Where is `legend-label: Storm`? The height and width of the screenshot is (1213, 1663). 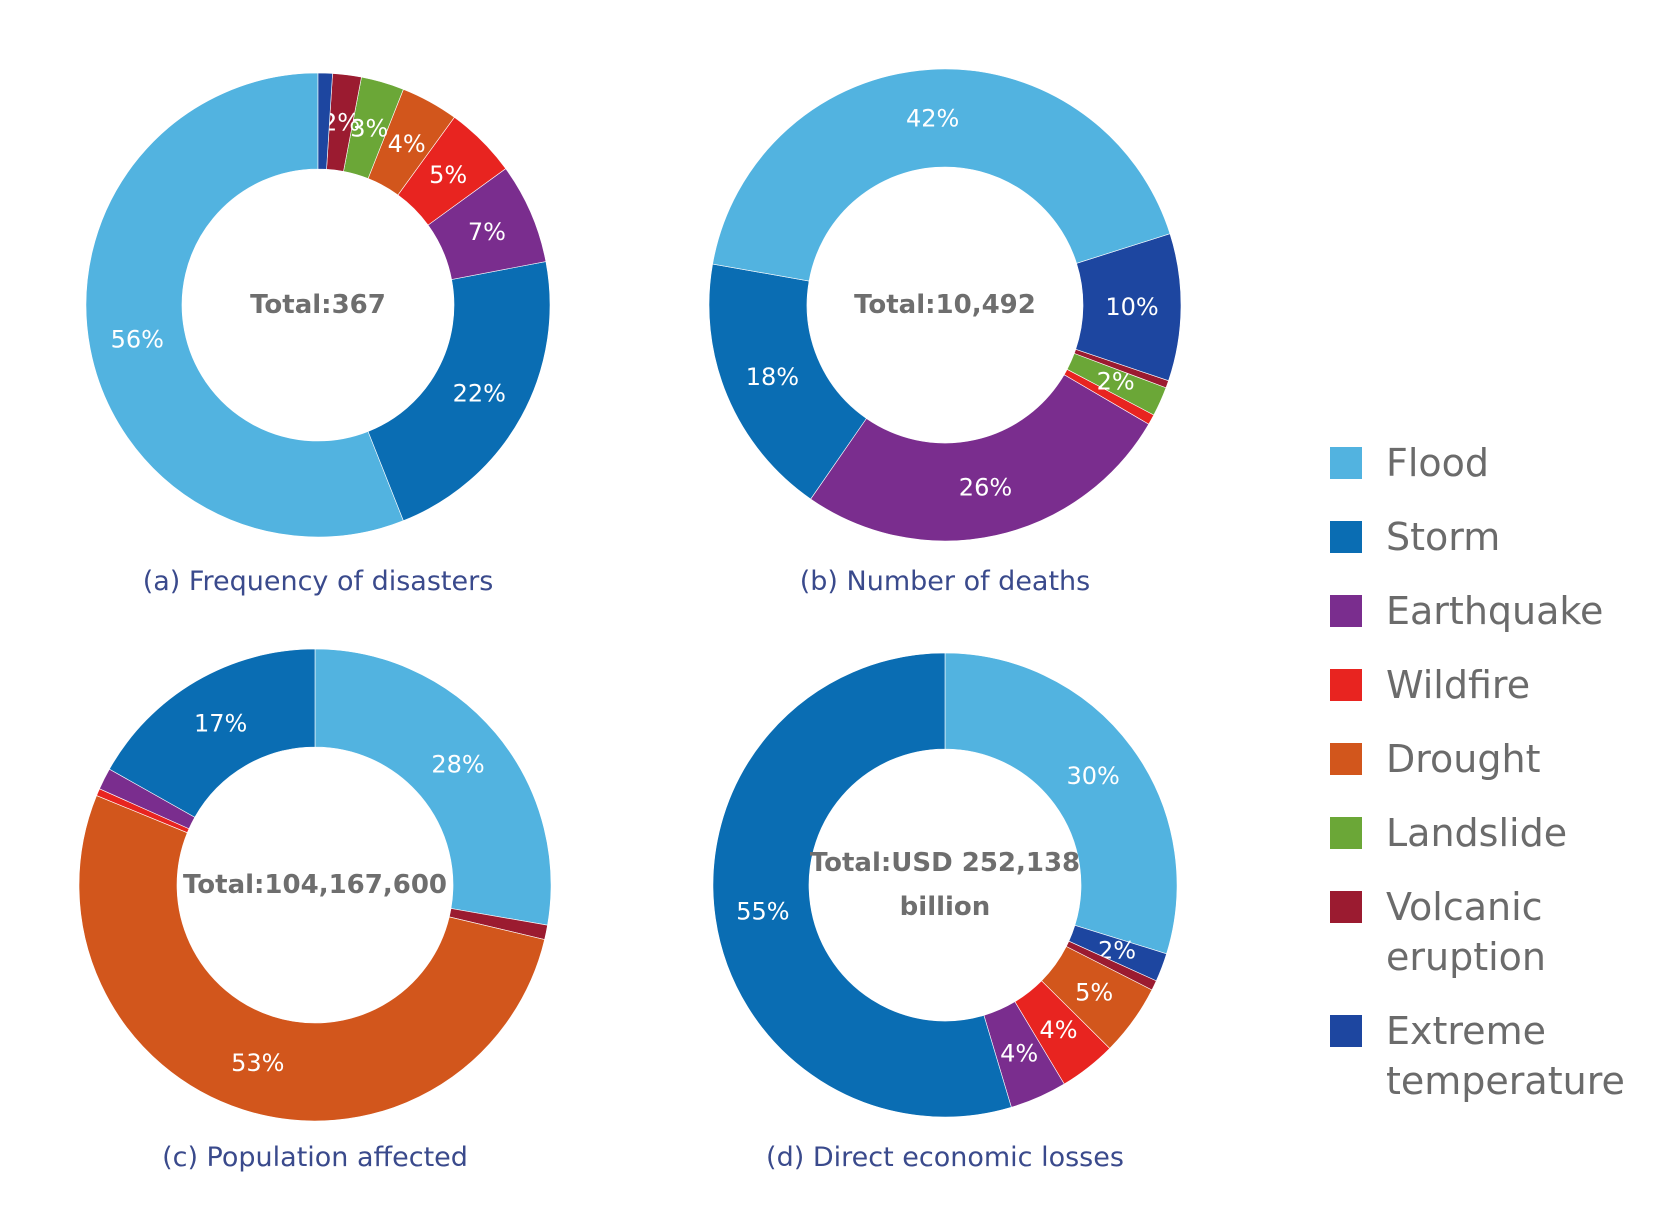 legend-label: Storm is located at coordinates (1443, 537).